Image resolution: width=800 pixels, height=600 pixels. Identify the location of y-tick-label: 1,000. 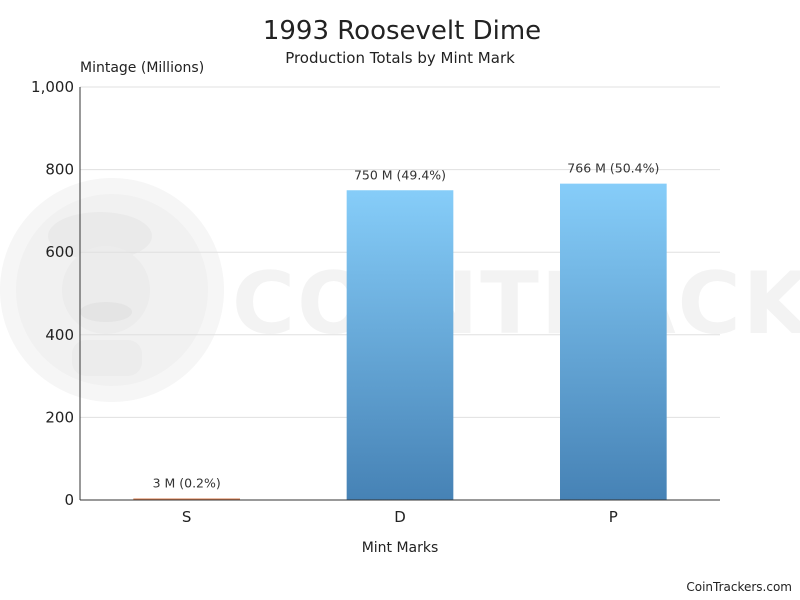
(52, 87).